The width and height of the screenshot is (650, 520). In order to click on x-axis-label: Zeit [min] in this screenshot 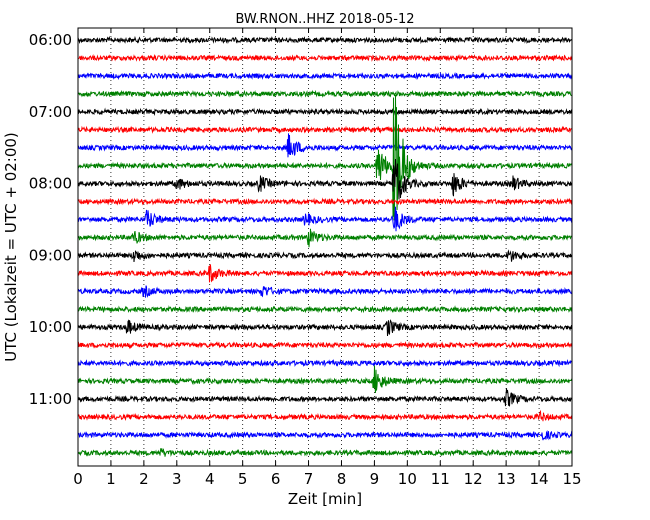, I will do `click(325, 499)`.